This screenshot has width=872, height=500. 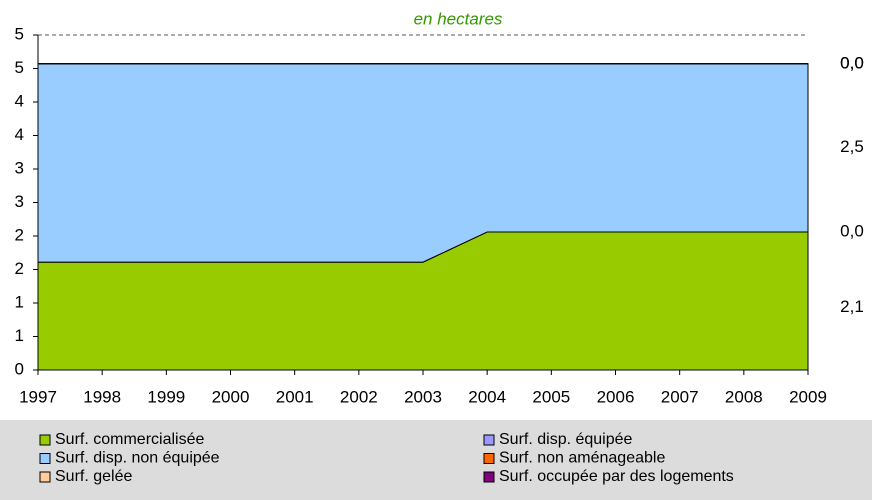 What do you see at coordinates (852, 306) in the screenshot?
I see `right-label: 2,1` at bounding box center [852, 306].